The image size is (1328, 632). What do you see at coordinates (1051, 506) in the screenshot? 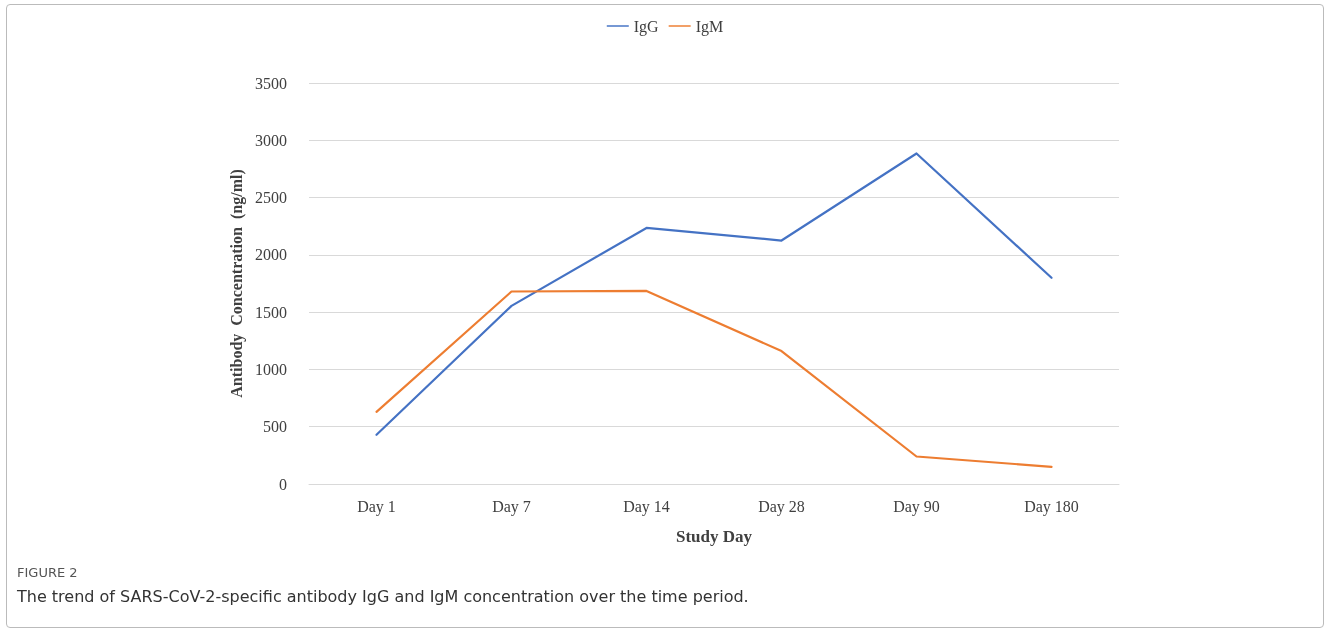
I see `x-tick-label: Day 180` at bounding box center [1051, 506].